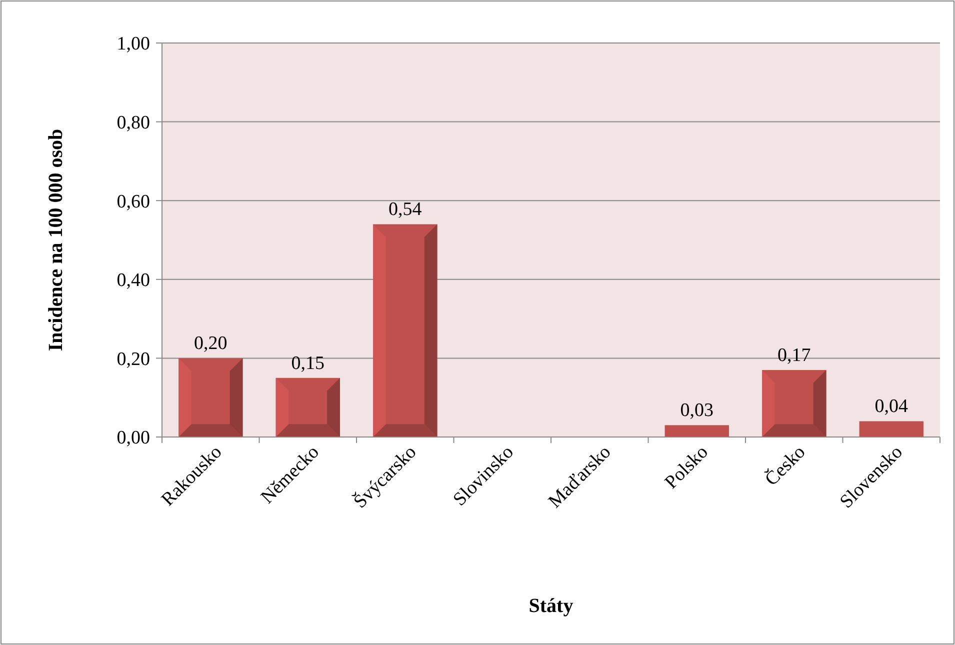  Describe the element at coordinates (794, 355) in the screenshot. I see `data-label: 0,17` at that location.